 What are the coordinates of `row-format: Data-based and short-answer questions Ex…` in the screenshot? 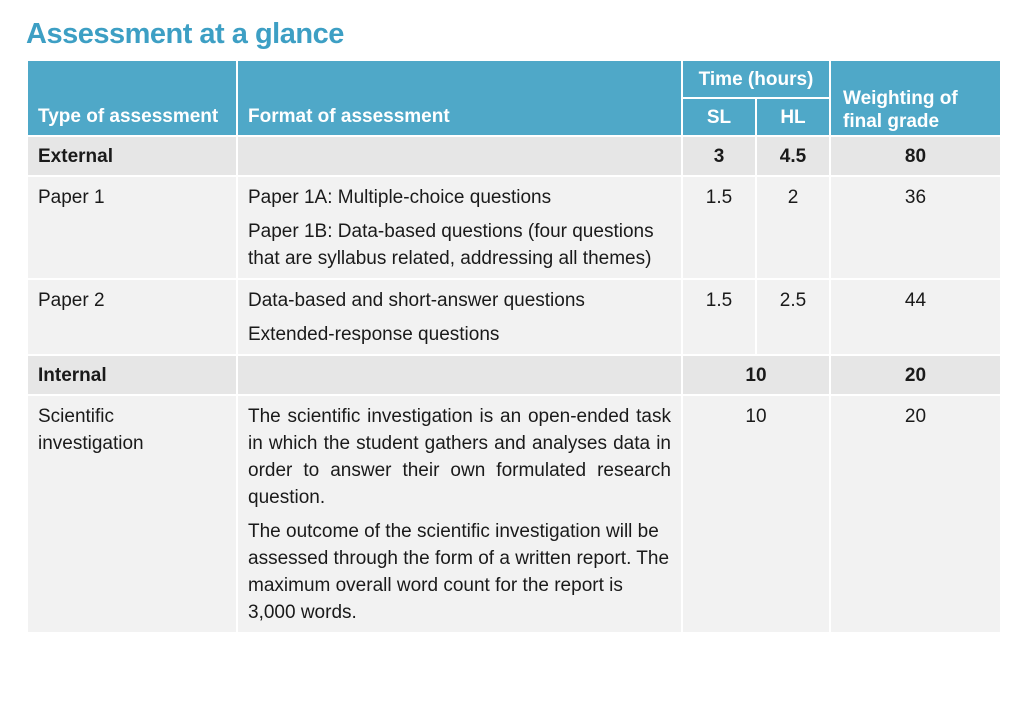 It's located at (459, 317).